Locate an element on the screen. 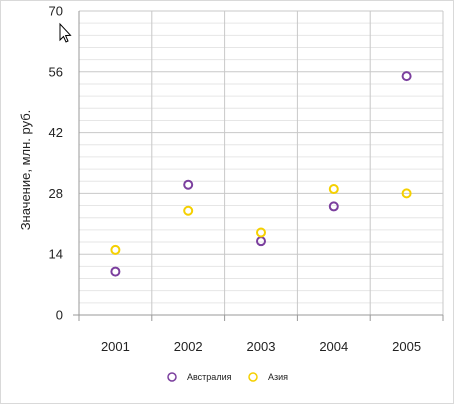 This screenshot has height=405, width=454. legend-label: Австралия is located at coordinates (209, 377).